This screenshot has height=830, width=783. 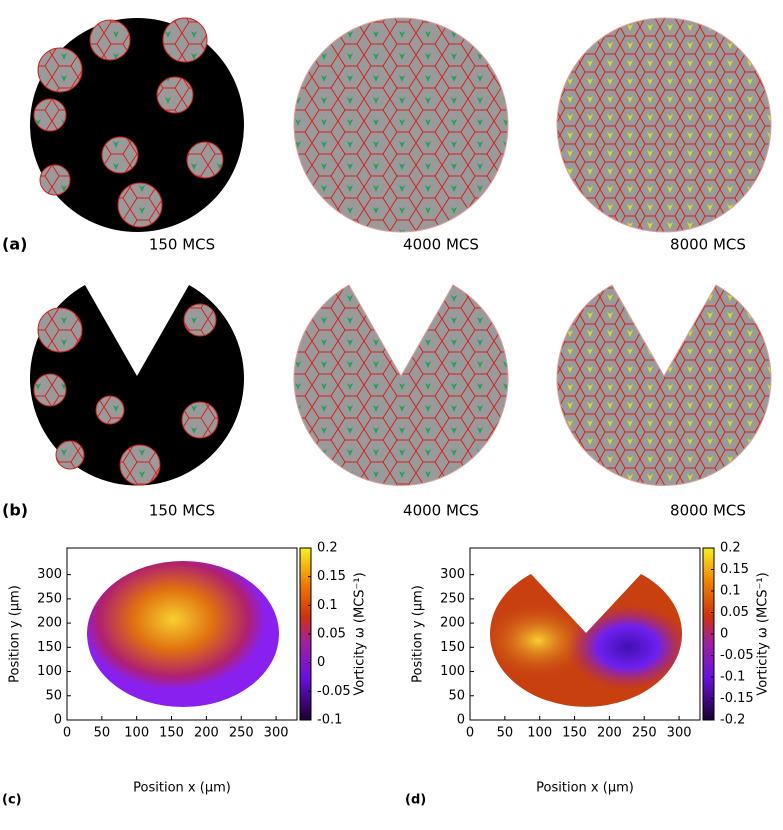 I want to click on colorbar-tick-label: -0.2, so click(x=732, y=720).